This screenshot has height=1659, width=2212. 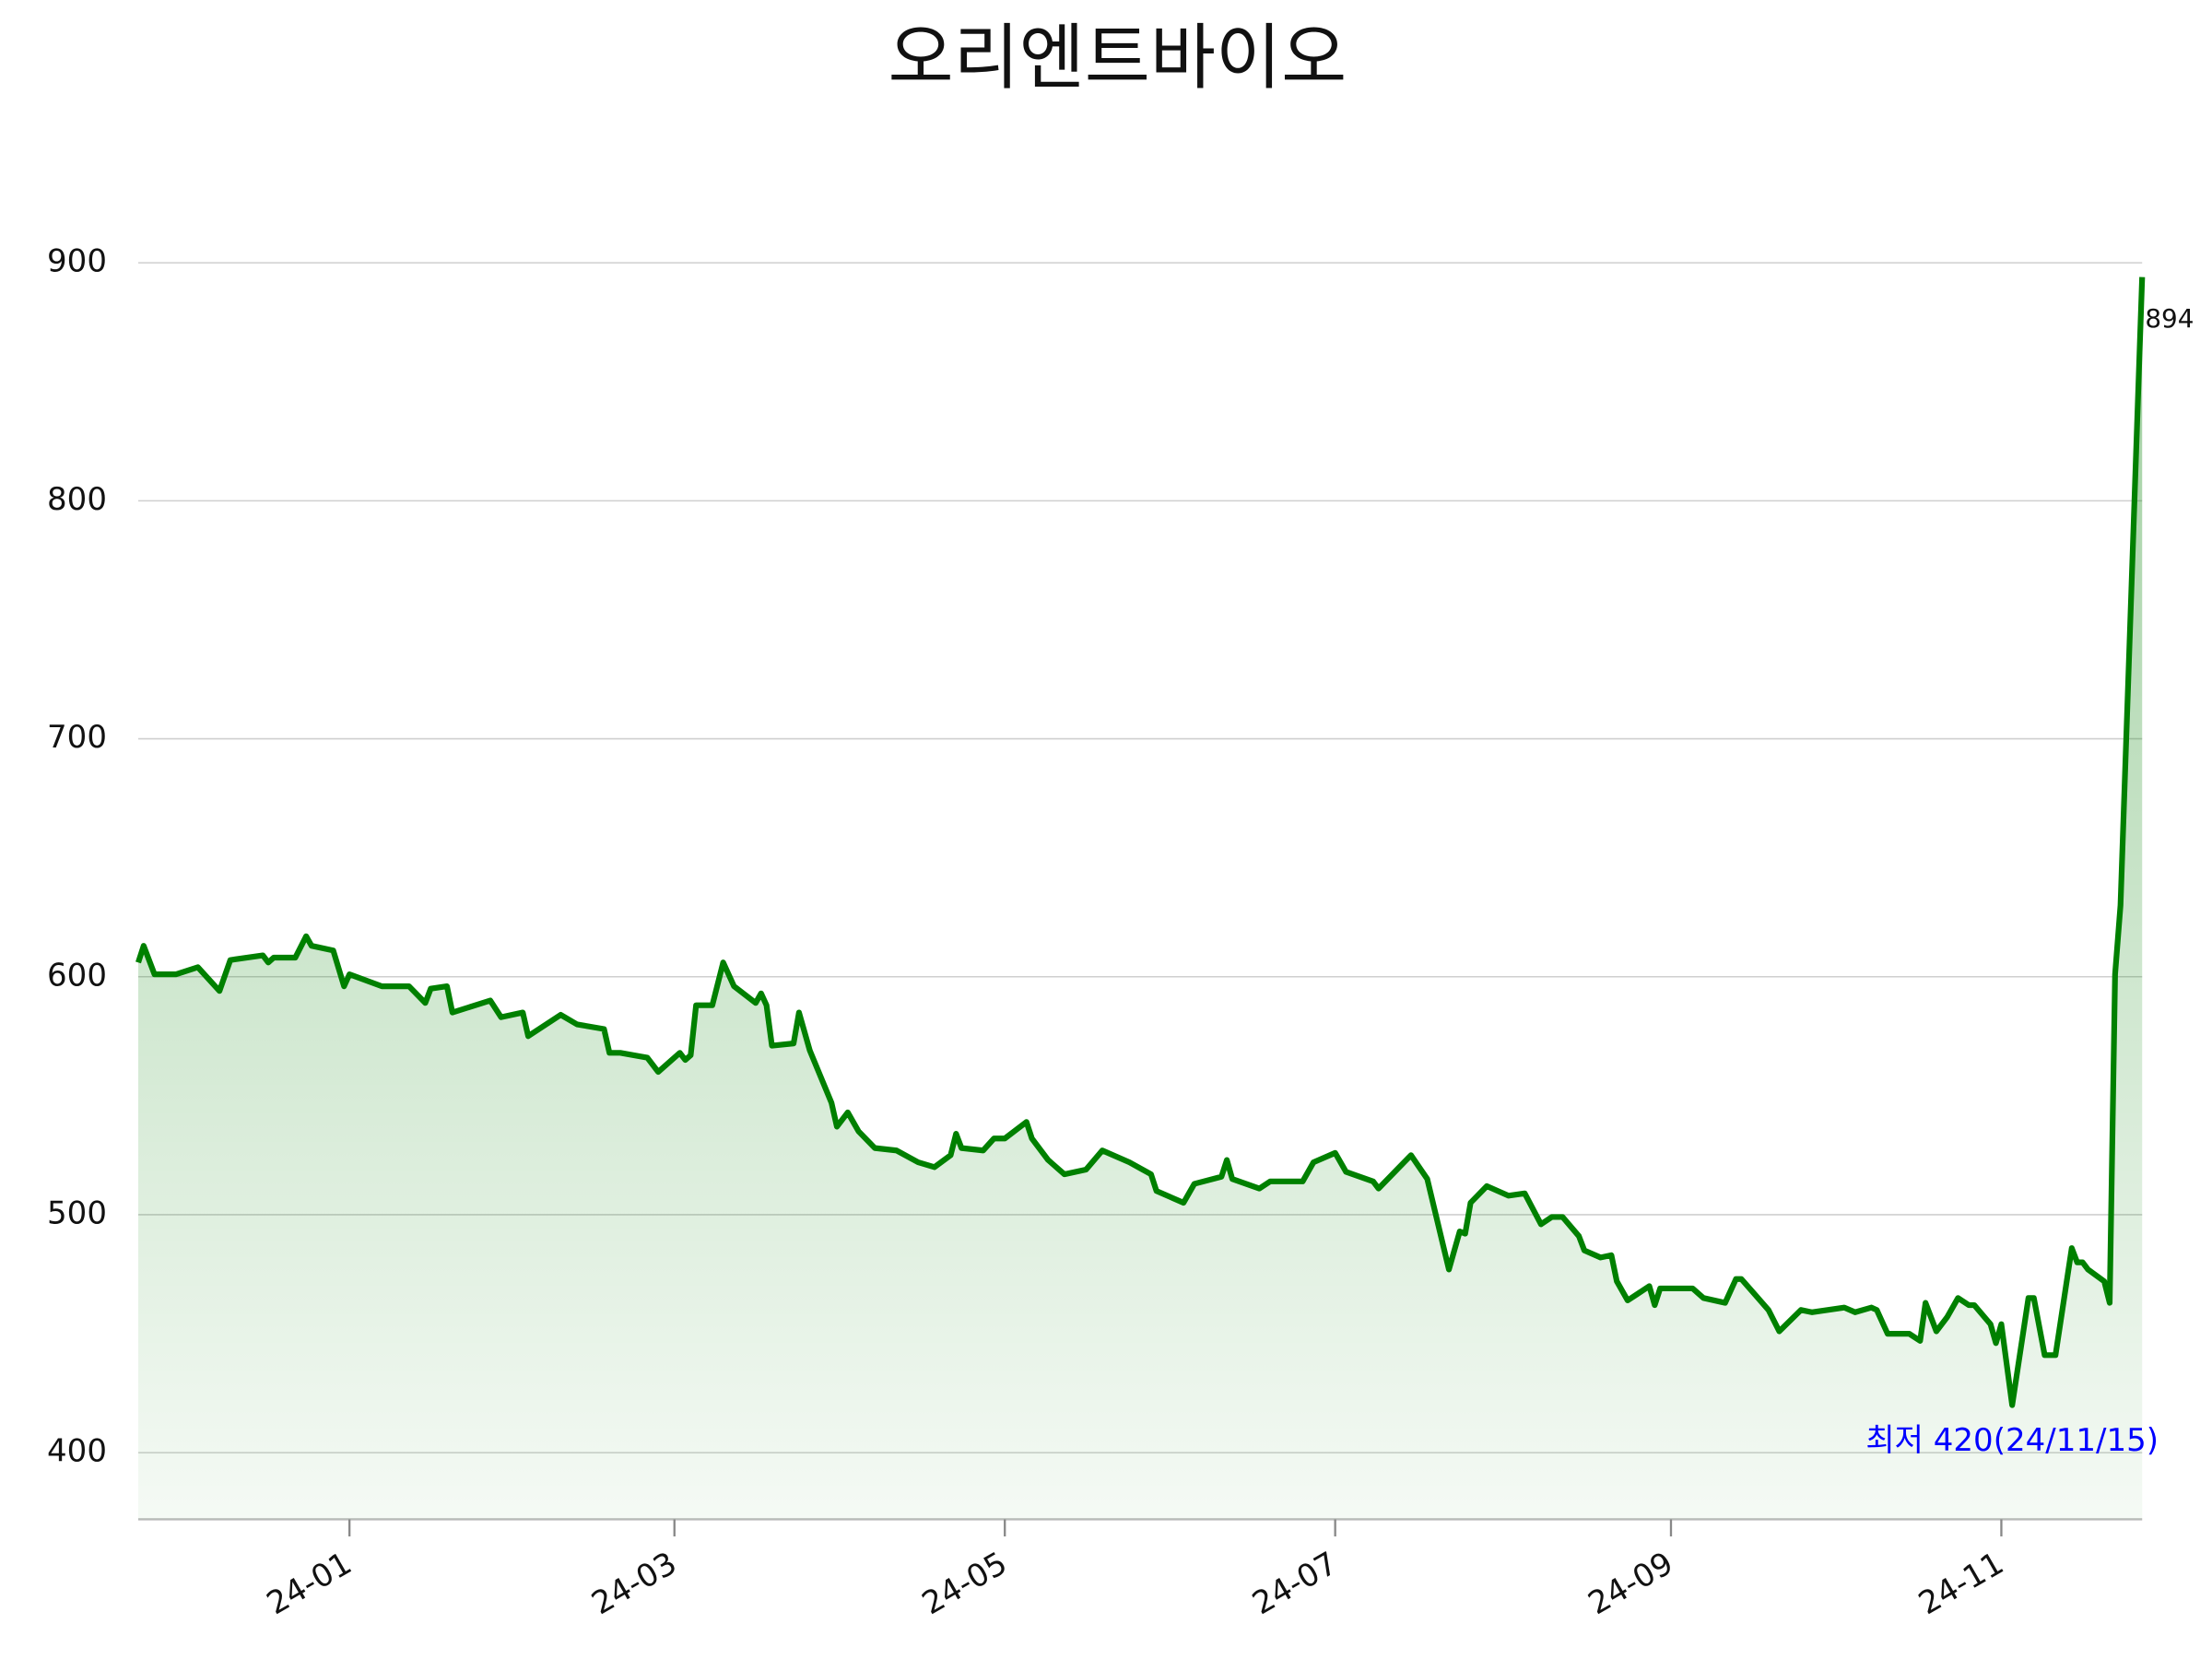 What do you see at coordinates (77, 261) in the screenshot?
I see `y-tick-label: 900` at bounding box center [77, 261].